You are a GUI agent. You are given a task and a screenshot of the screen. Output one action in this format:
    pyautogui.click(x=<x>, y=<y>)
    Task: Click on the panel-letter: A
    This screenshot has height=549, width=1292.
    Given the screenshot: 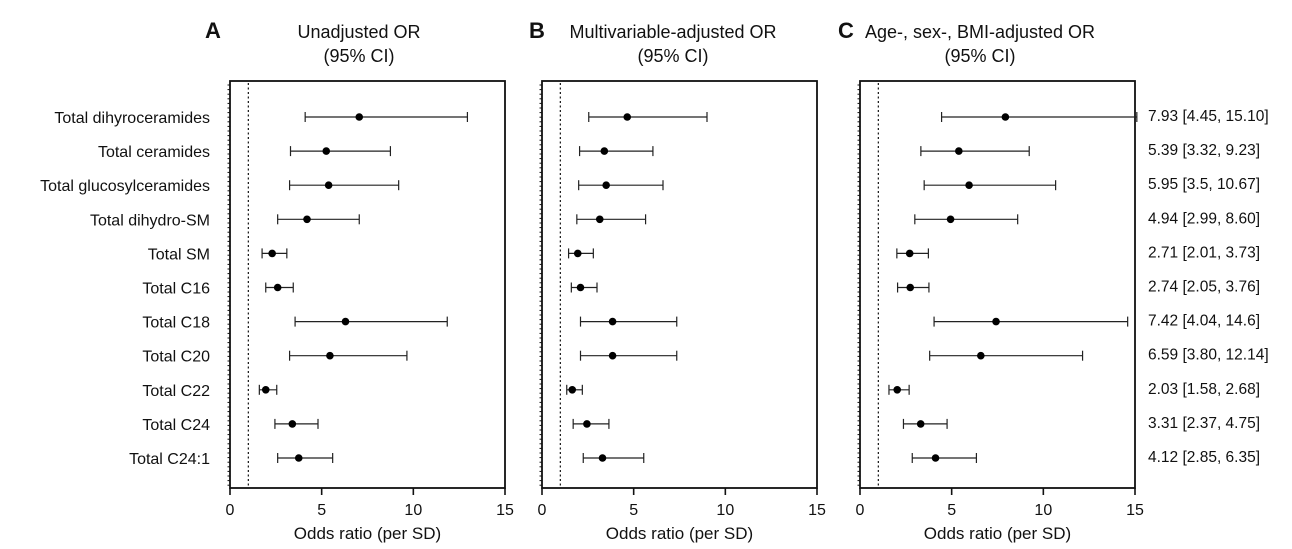 What is the action you would take?
    pyautogui.click(x=213, y=30)
    